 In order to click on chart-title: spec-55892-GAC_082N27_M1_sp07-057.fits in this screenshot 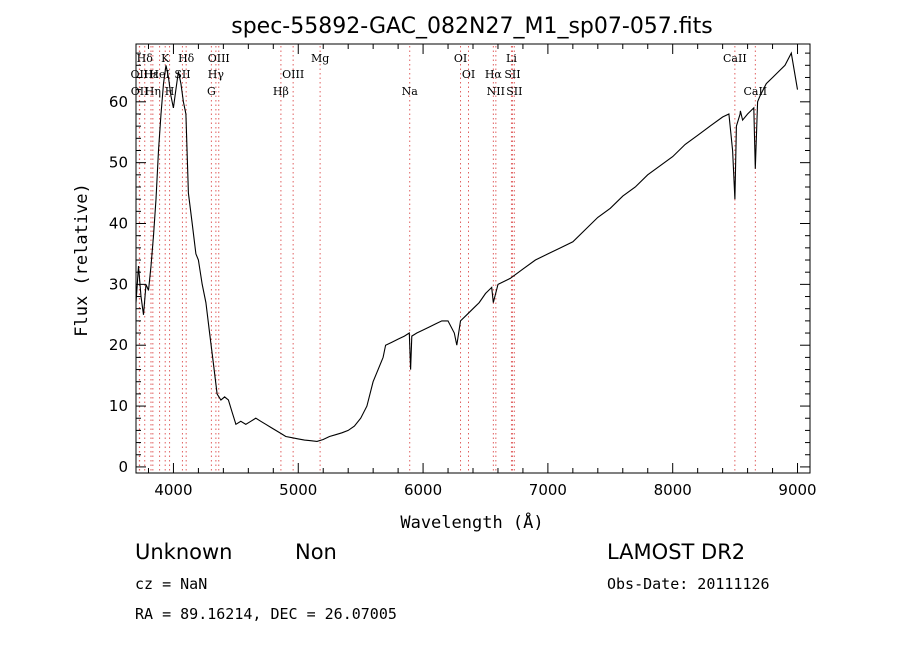, I will do `click(472, 26)`.